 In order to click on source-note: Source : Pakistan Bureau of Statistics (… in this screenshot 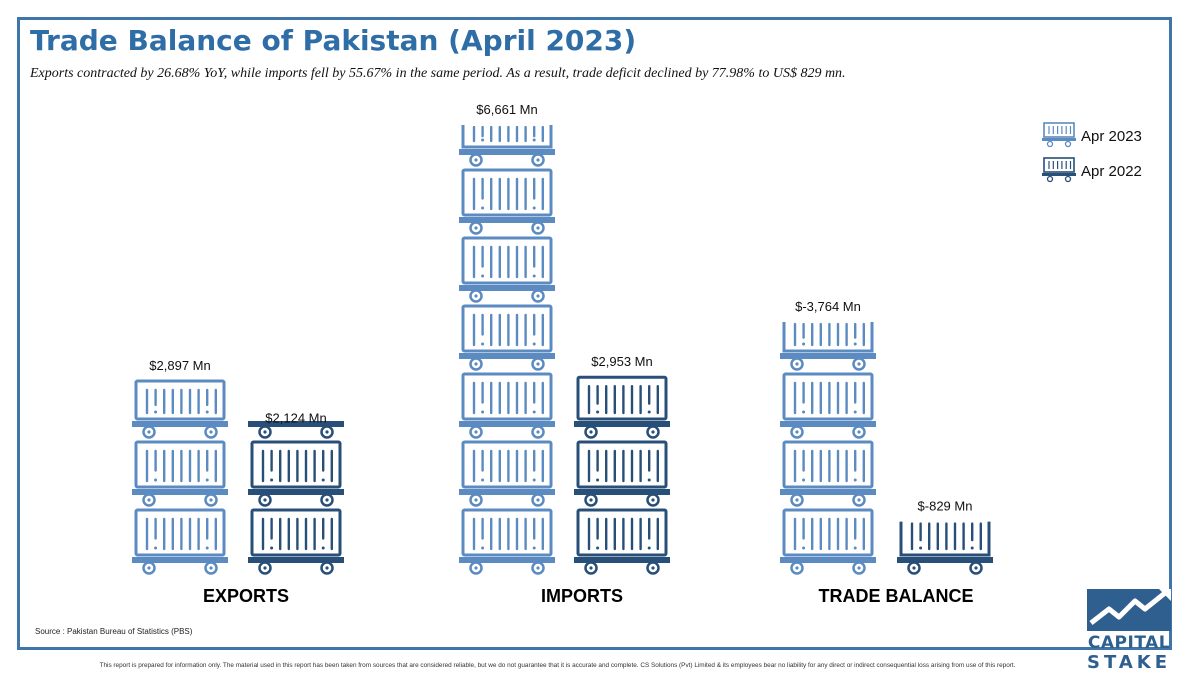, I will do `click(114, 631)`.